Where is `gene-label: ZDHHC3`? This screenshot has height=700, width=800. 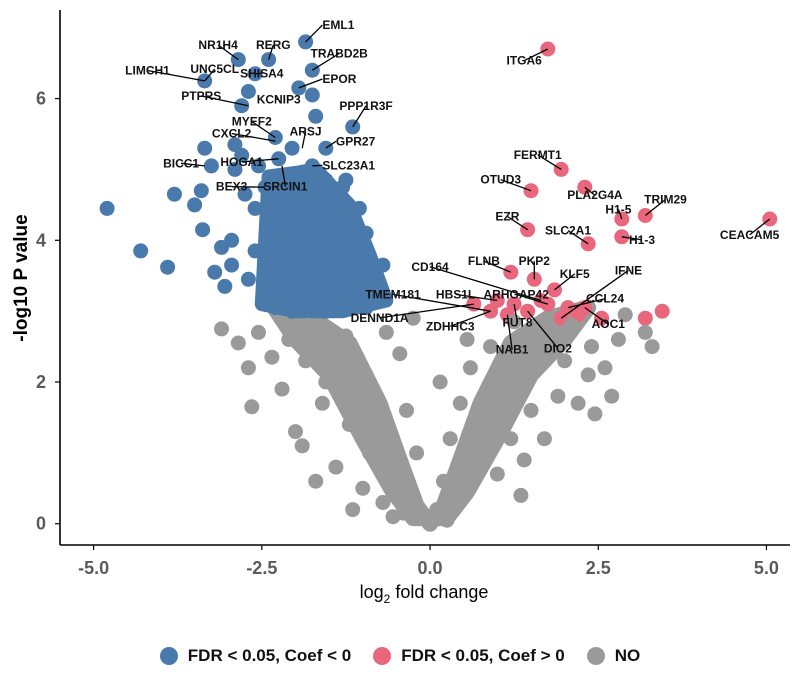 gene-label: ZDHHC3 is located at coordinates (450, 326).